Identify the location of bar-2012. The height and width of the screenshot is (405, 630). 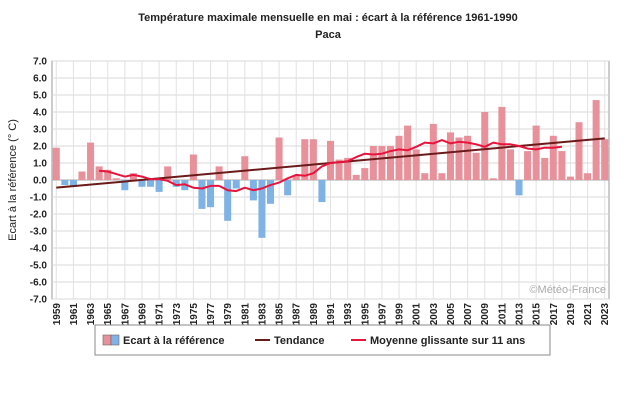
(510, 164).